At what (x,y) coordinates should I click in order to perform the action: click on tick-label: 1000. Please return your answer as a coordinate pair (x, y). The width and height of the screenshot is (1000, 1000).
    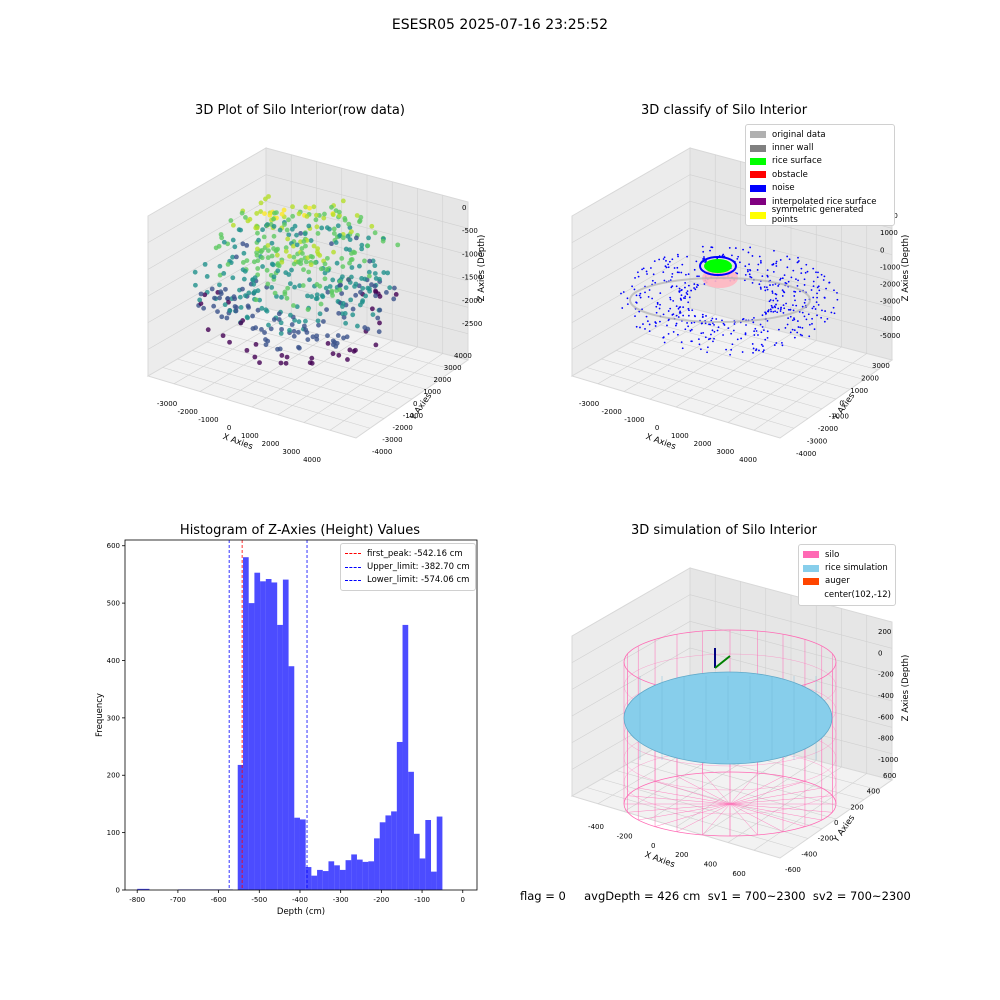
    Looking at the image, I should click on (250, 436).